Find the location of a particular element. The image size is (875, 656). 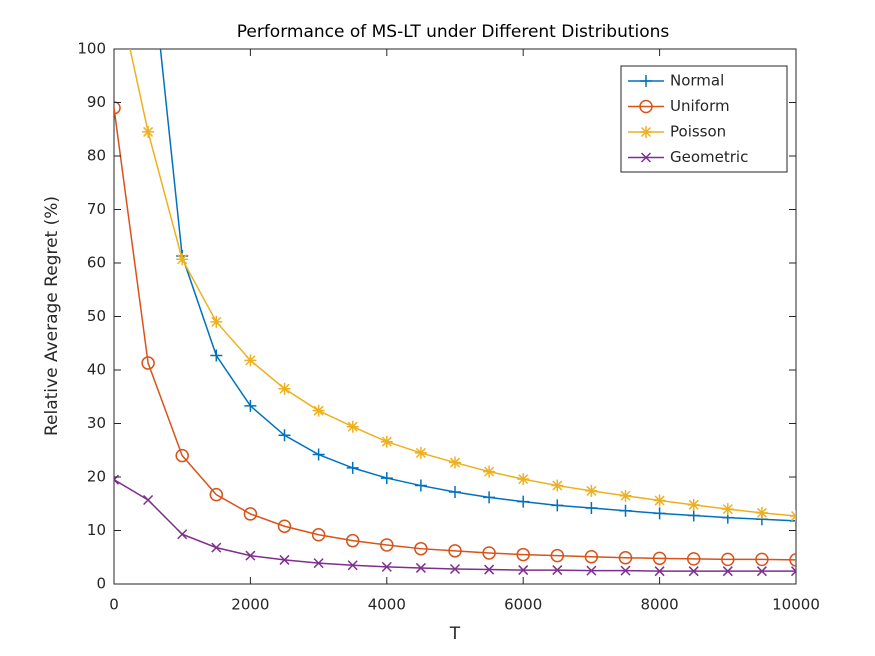

x-tick-label: 0 is located at coordinates (114, 605).